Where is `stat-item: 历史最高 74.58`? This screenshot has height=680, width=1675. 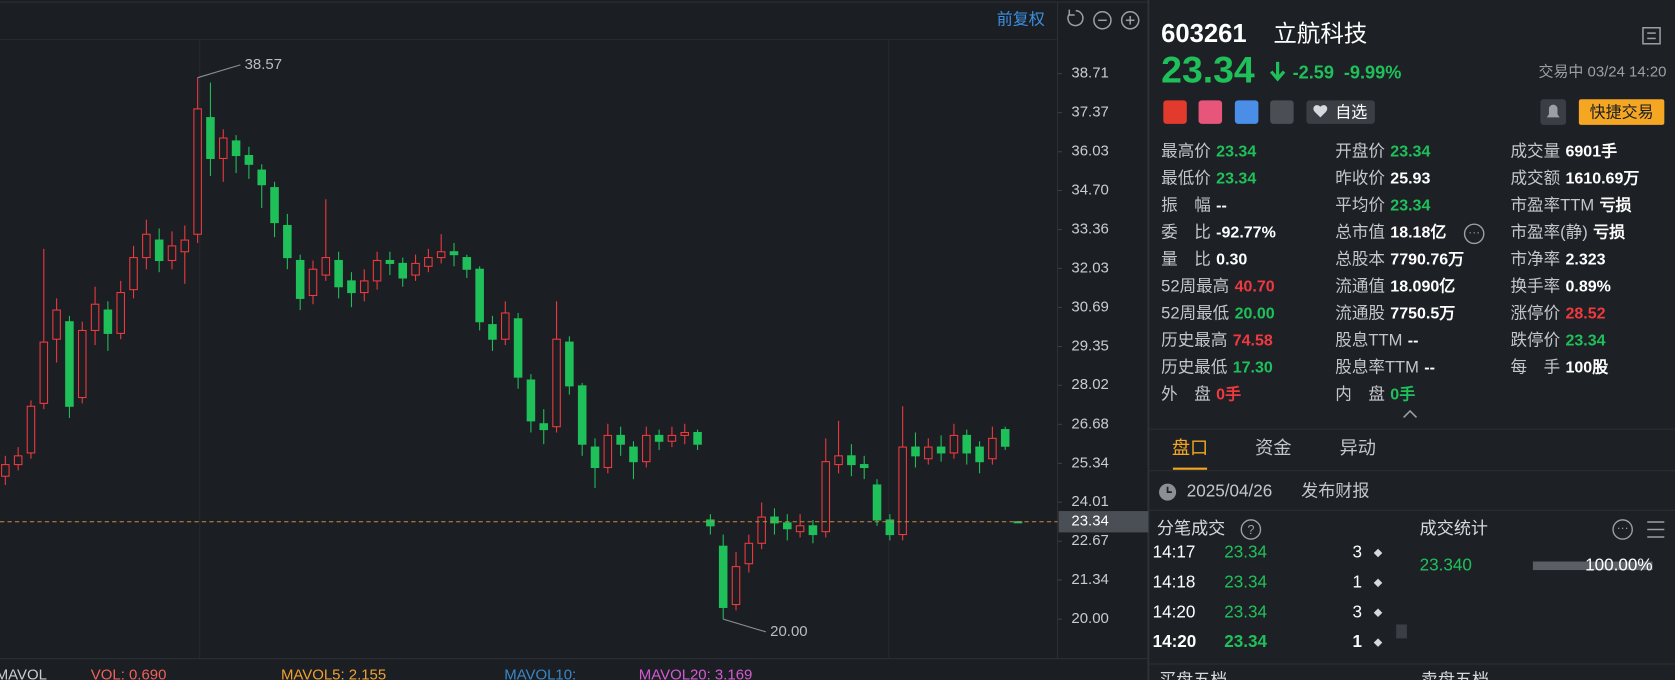 stat-item: 历史最高 74.58 is located at coordinates (1217, 340).